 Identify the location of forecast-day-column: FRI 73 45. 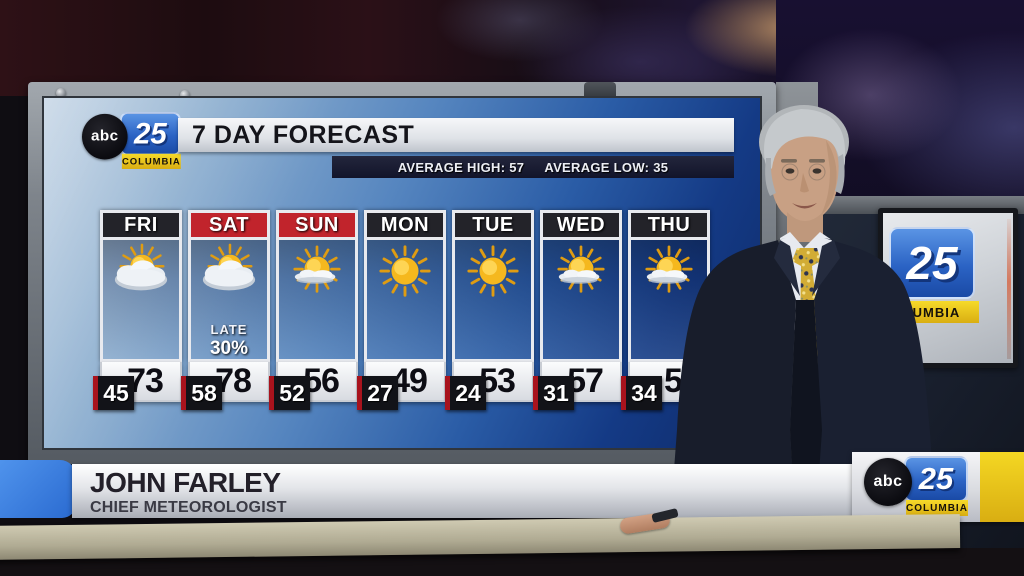
(137, 310).